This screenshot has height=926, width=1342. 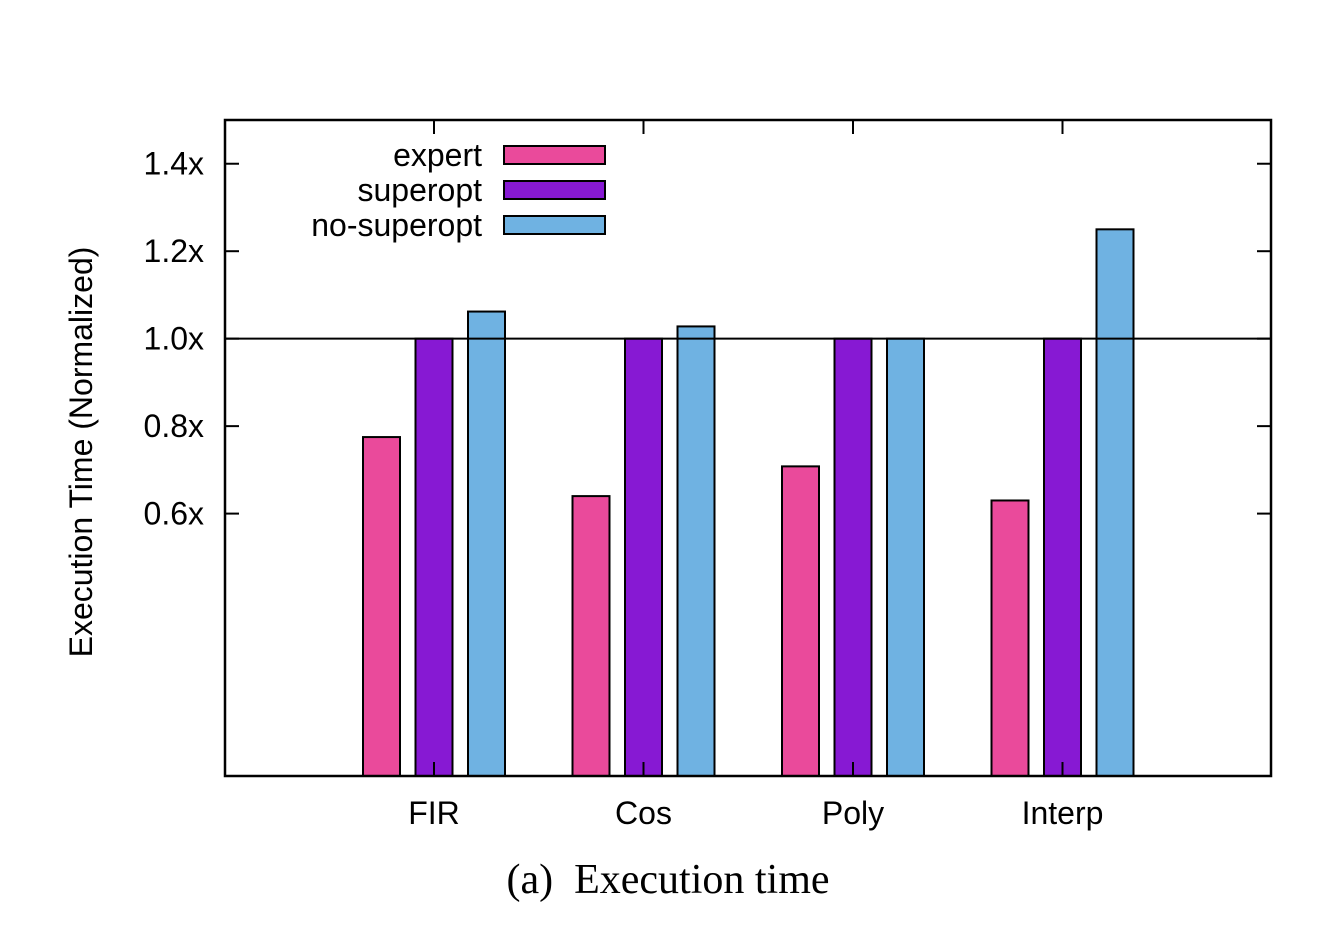 I want to click on bar-expert-poly, so click(x=800, y=621).